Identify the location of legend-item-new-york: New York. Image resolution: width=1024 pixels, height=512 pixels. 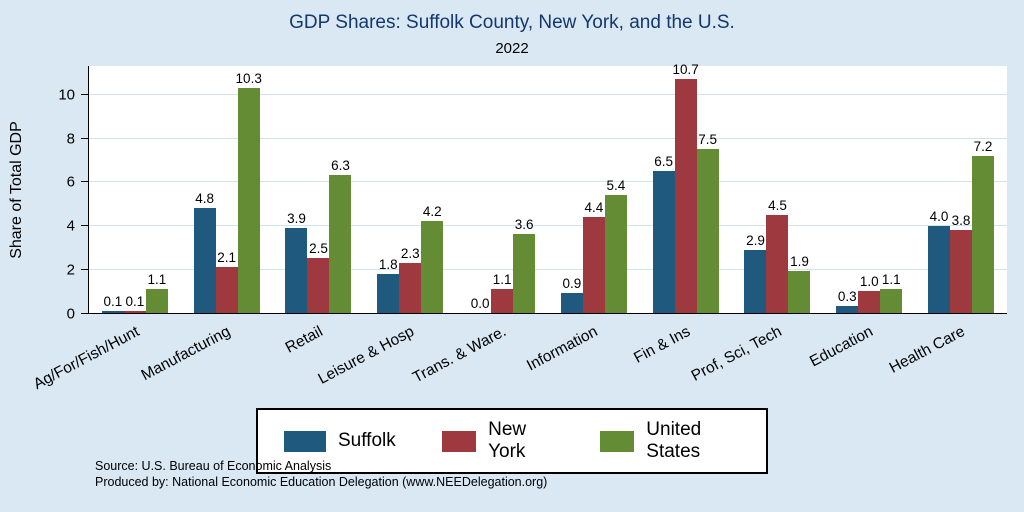
(497, 441).